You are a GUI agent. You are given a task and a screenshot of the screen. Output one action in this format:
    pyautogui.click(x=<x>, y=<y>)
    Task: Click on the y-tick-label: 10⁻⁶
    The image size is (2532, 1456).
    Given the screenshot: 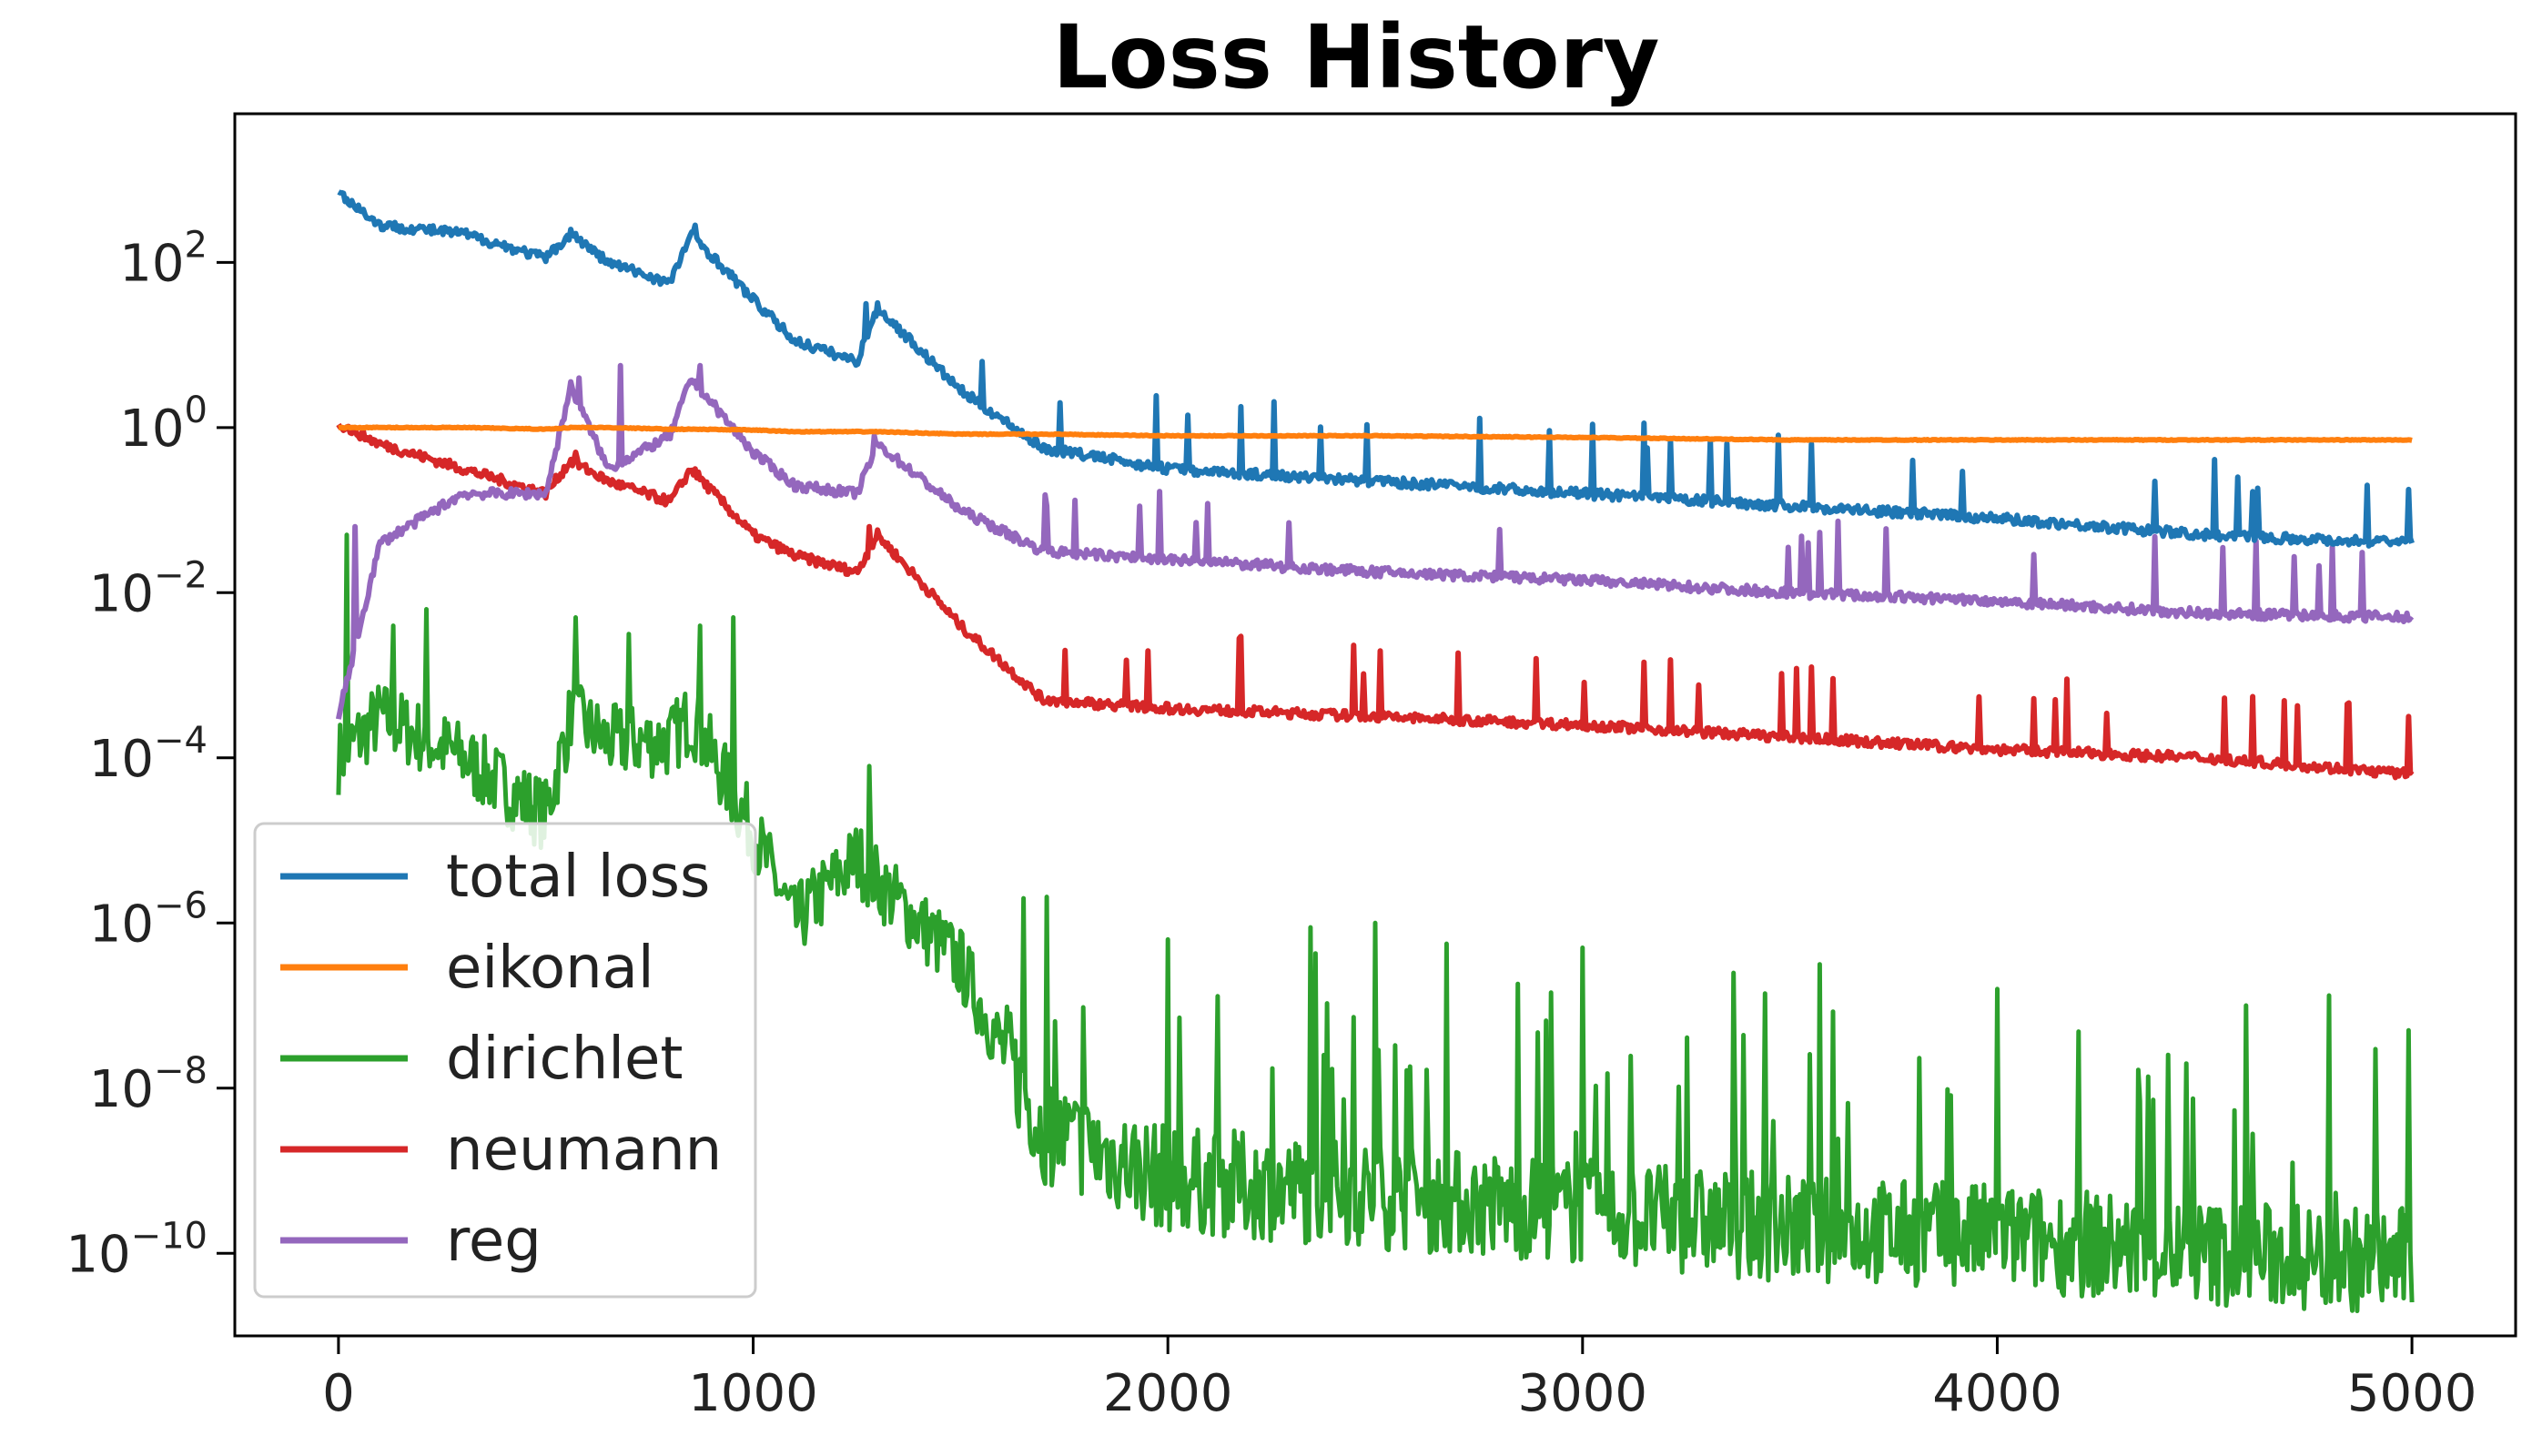 What is the action you would take?
    pyautogui.click(x=148, y=920)
    